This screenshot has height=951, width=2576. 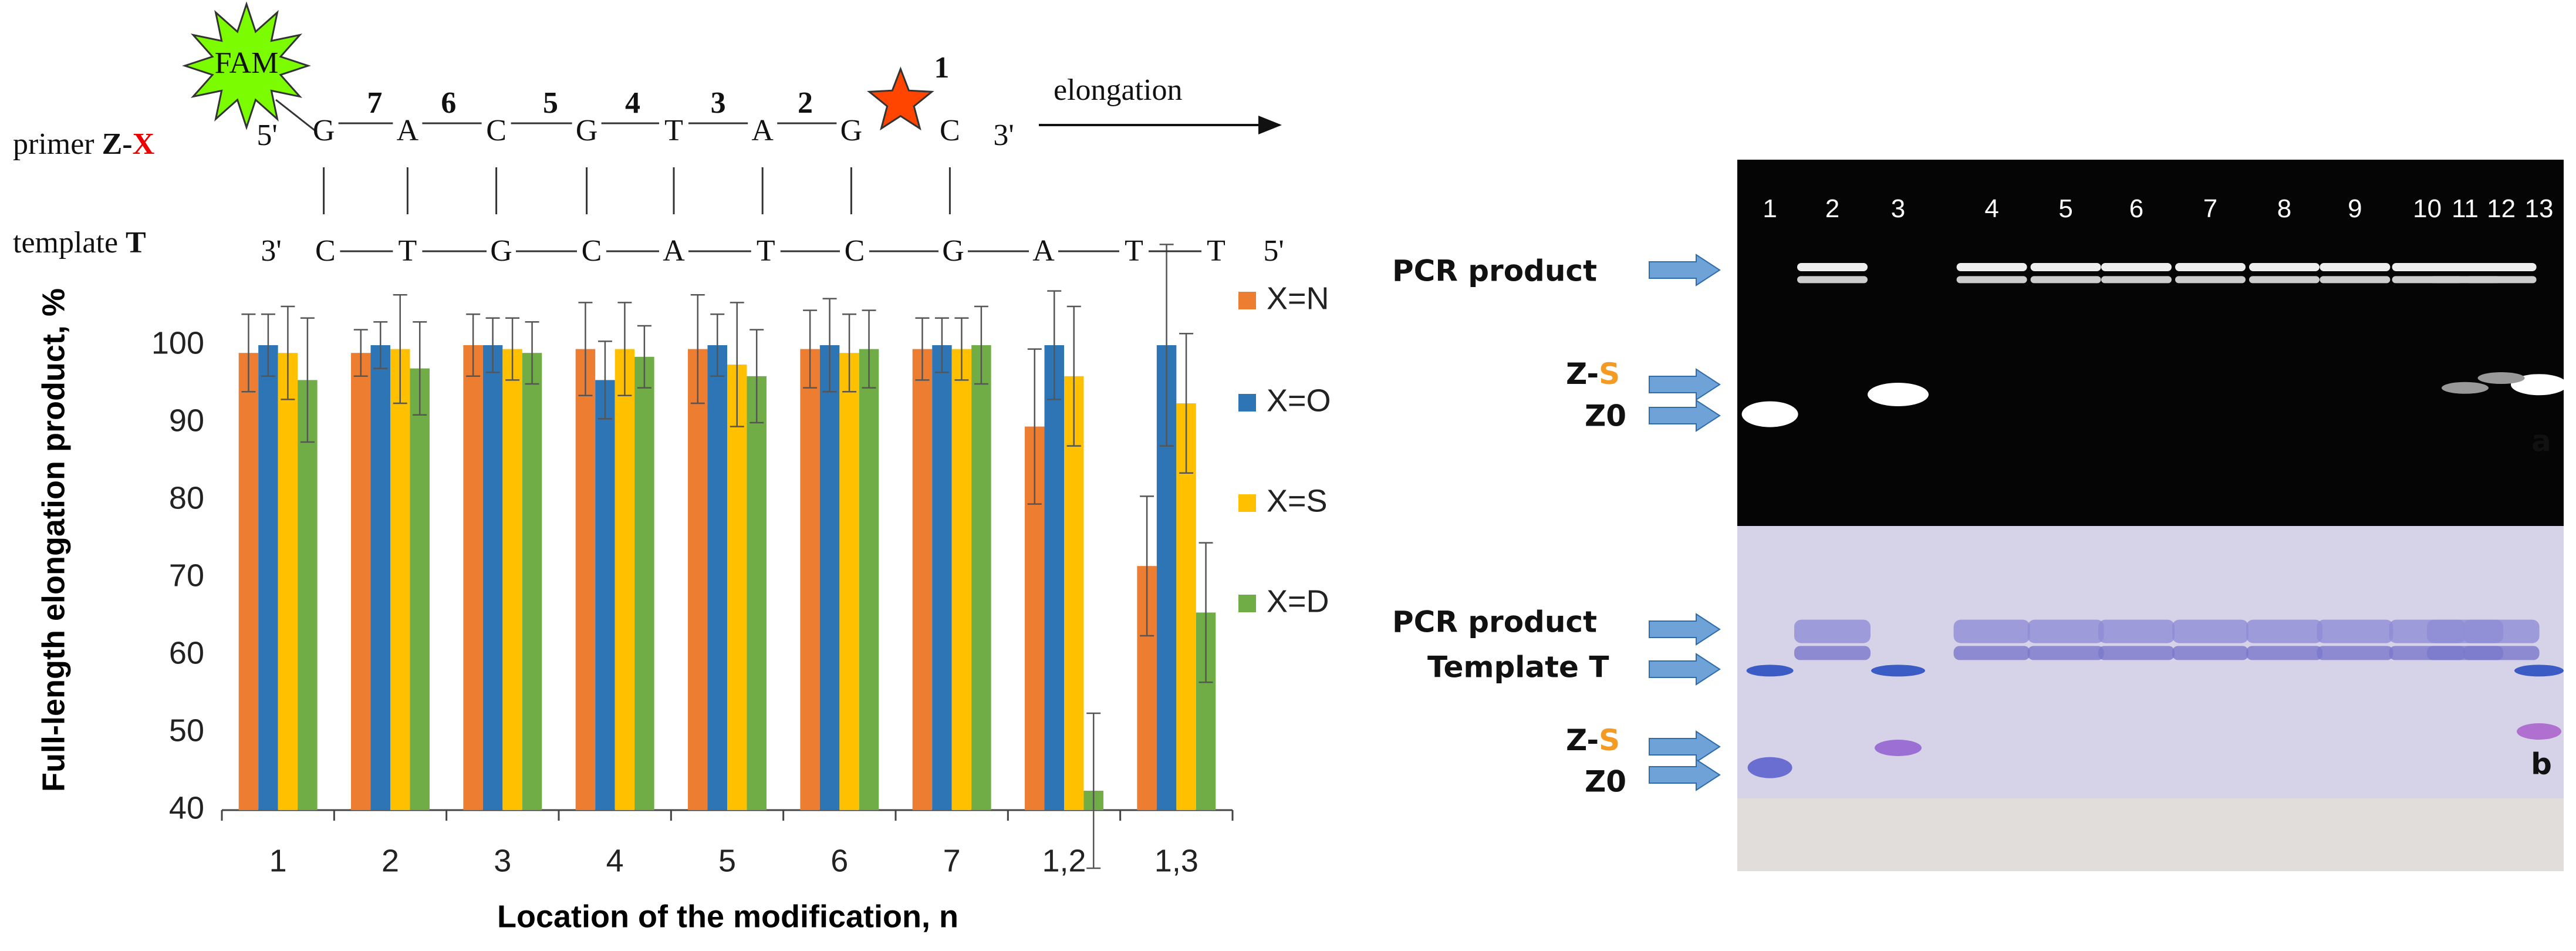 I want to click on primer-label-part: X, so click(x=144, y=144).